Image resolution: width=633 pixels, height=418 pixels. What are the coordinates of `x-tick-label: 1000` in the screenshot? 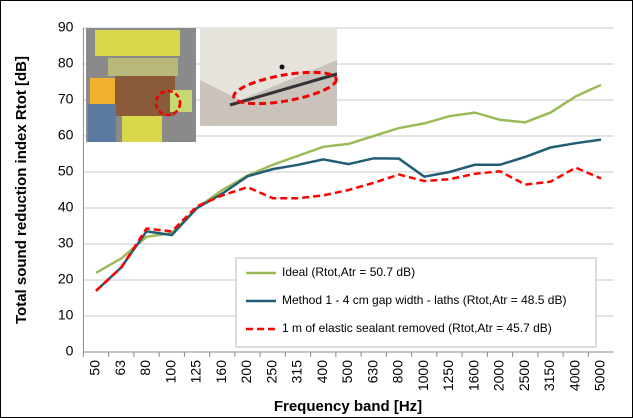 It's located at (423, 375).